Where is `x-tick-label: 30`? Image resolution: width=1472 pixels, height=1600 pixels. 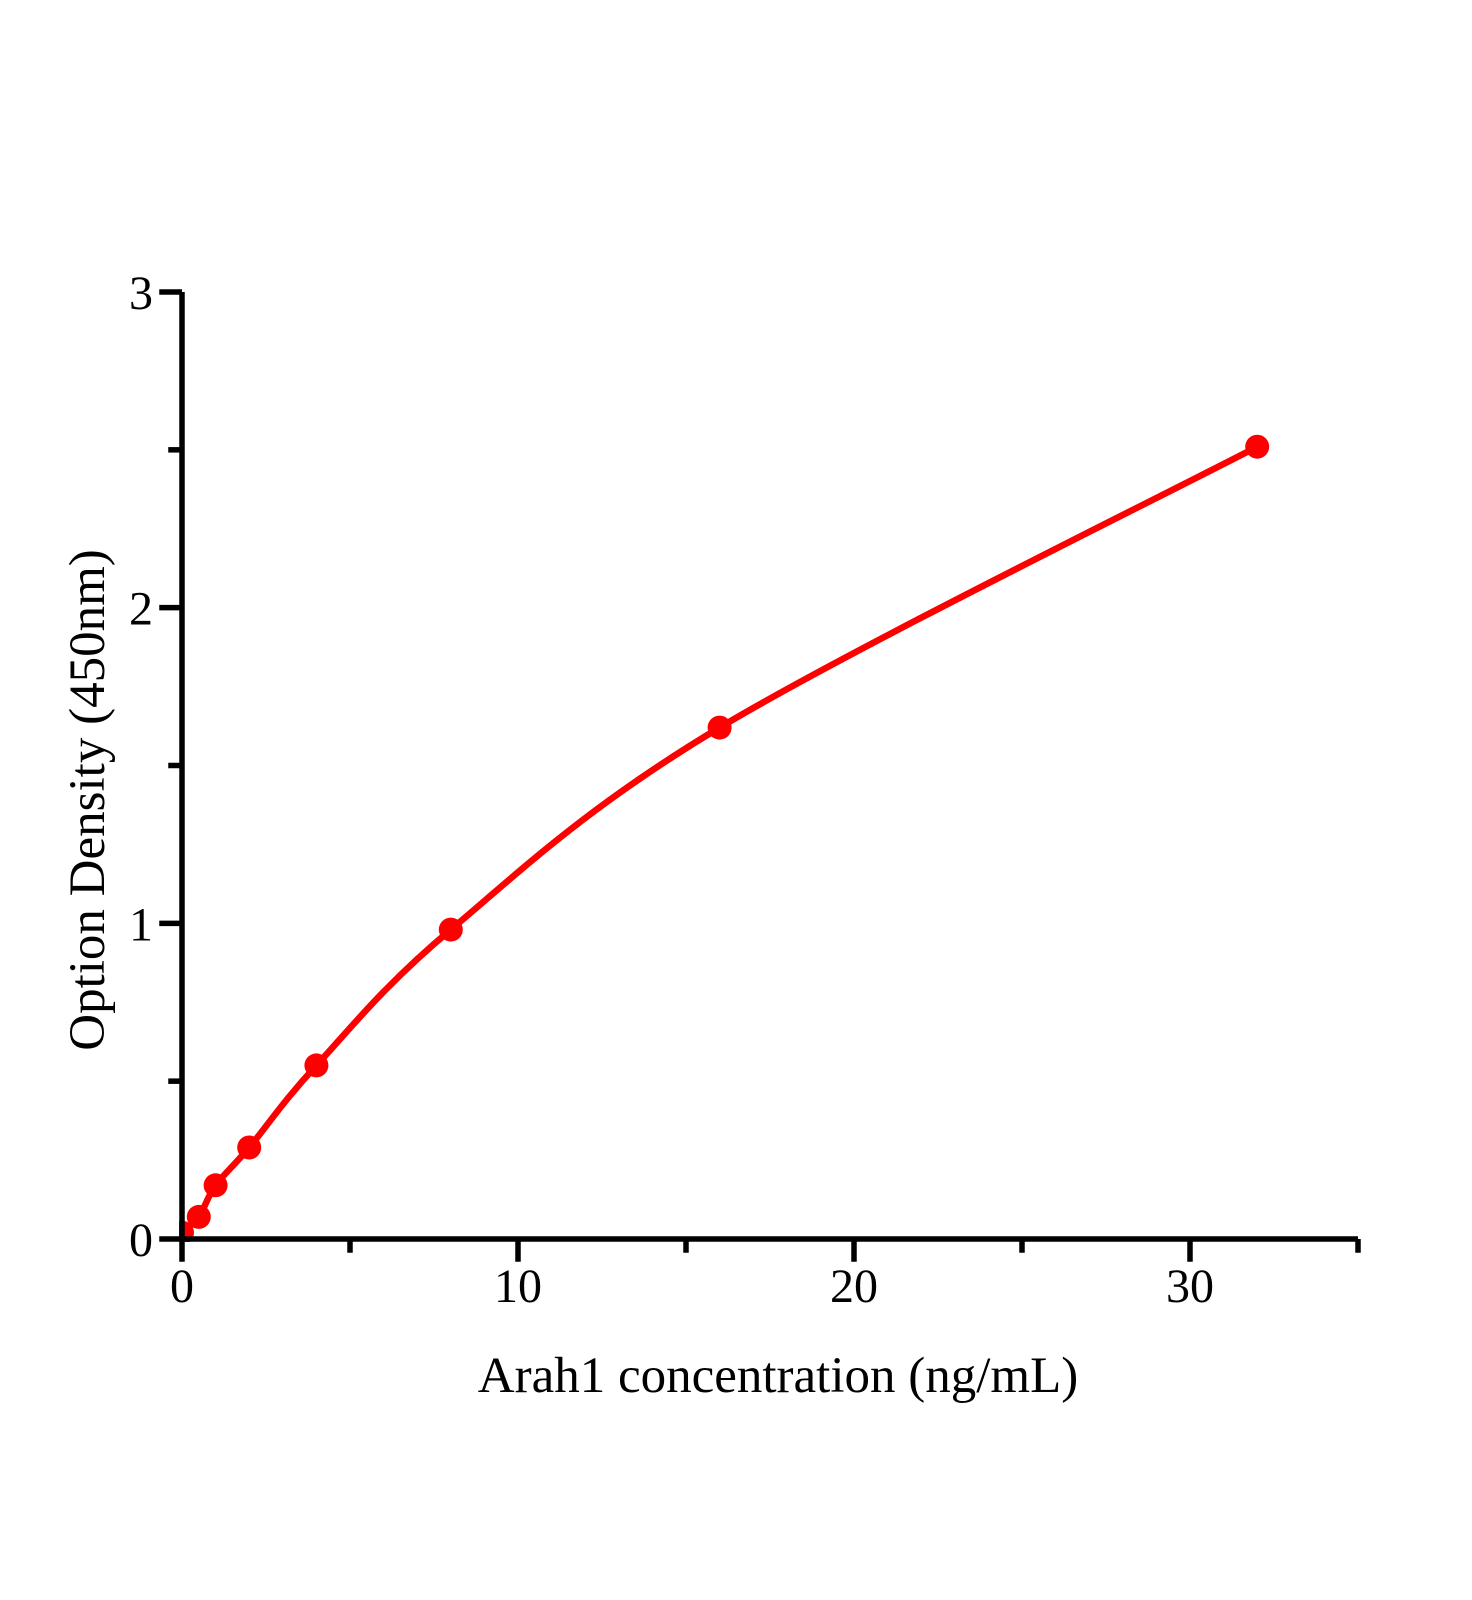
x-tick-label: 30 is located at coordinates (1190, 1286).